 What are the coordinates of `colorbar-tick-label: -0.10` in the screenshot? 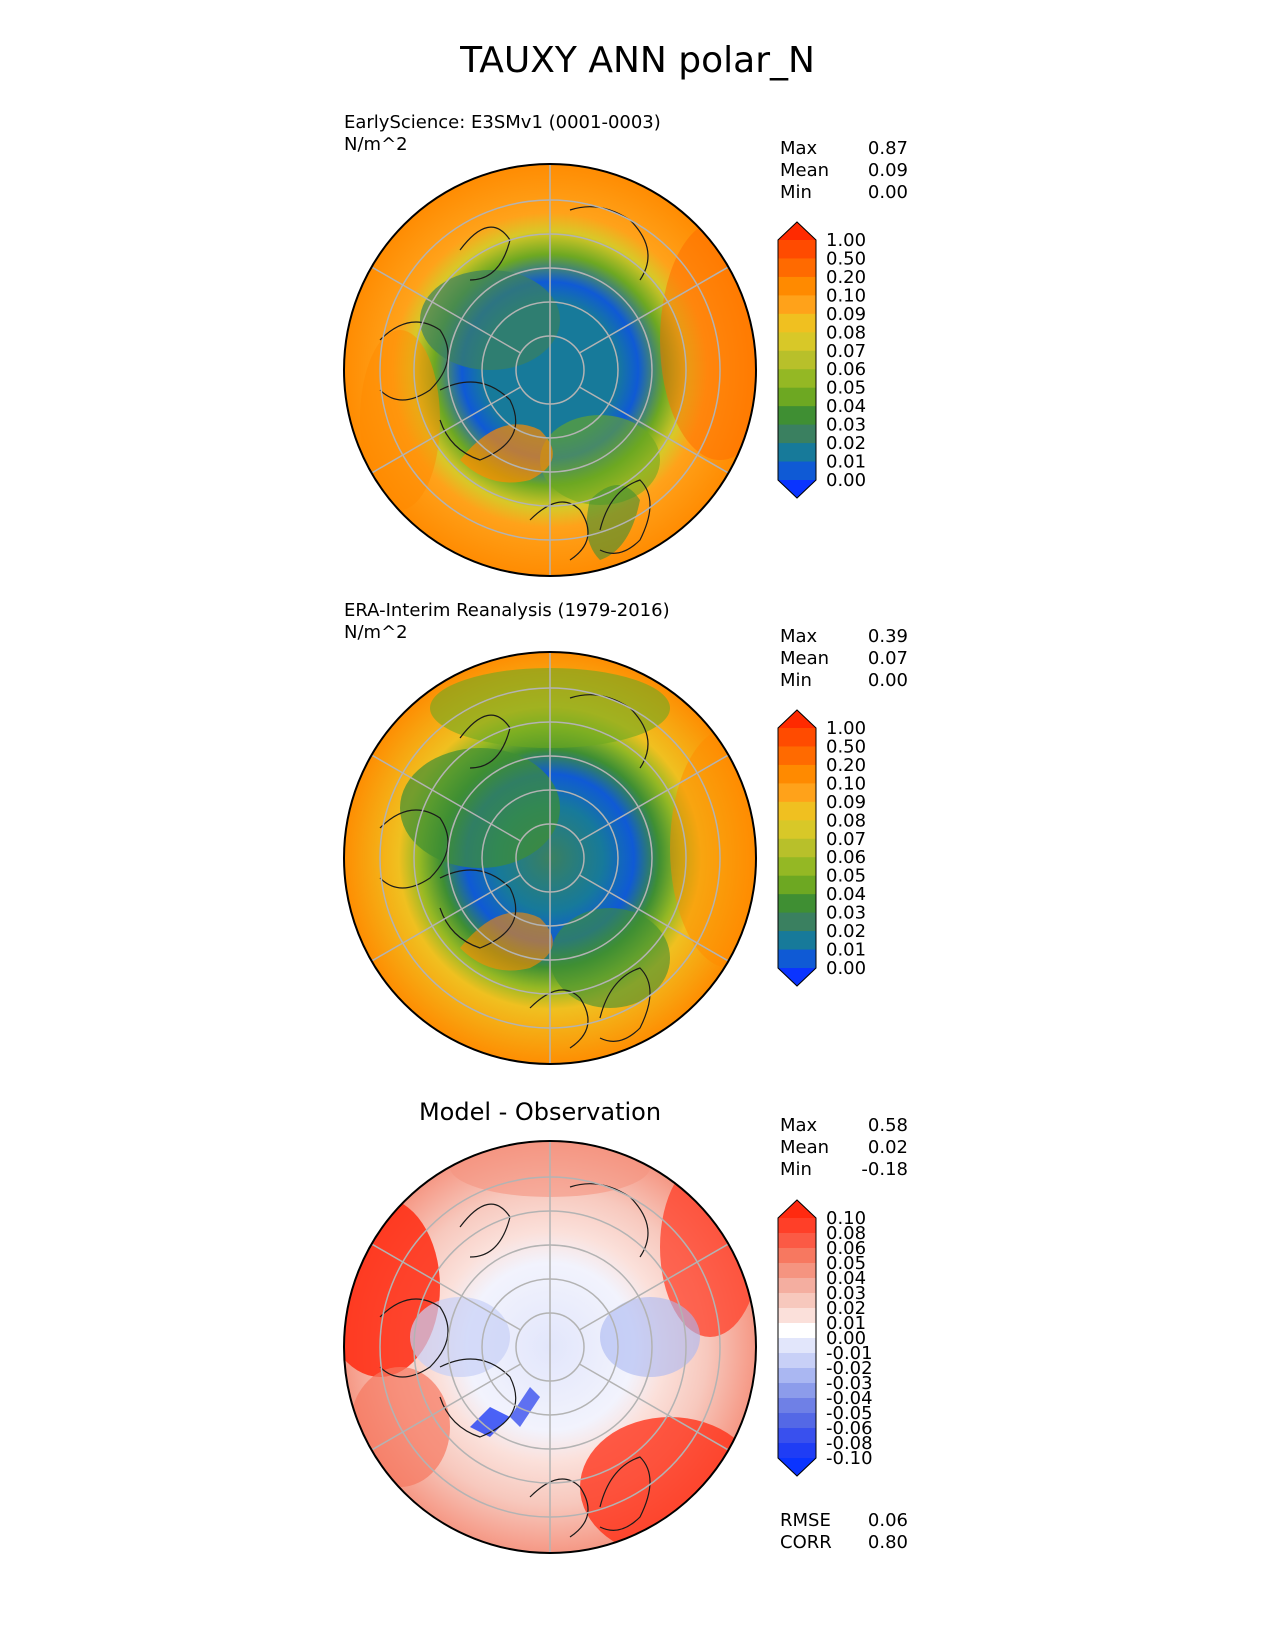 It's located at (849, 1458).